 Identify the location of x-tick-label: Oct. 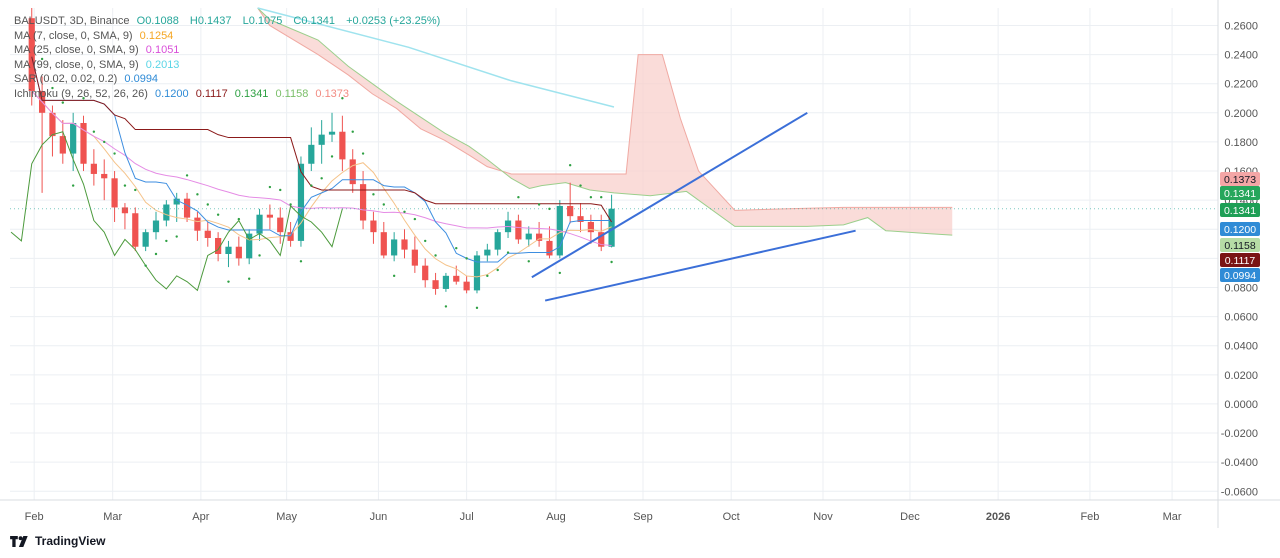
(731, 517).